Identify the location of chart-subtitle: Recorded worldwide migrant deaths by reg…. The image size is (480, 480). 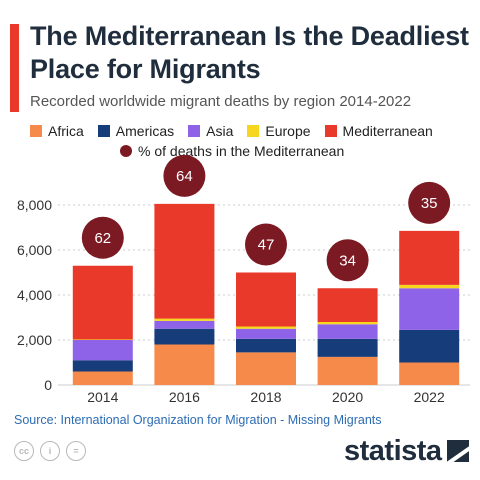
(221, 101).